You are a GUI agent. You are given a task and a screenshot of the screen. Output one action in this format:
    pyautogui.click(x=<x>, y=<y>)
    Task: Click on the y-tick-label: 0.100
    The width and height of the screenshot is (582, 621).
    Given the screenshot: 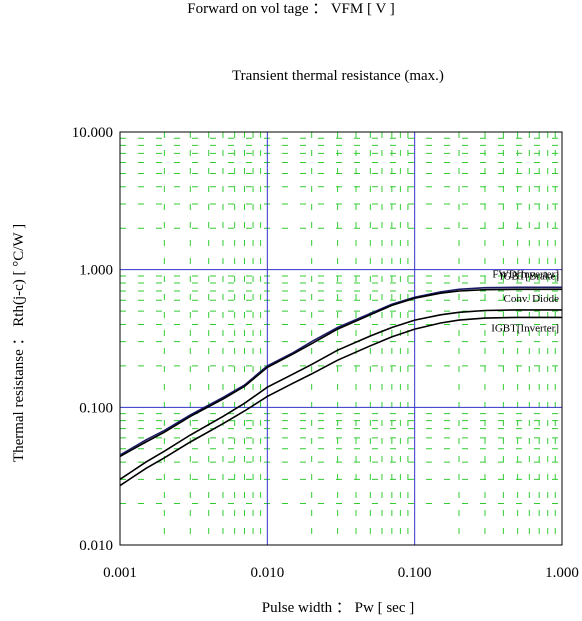 What is the action you would take?
    pyautogui.click(x=96, y=408)
    